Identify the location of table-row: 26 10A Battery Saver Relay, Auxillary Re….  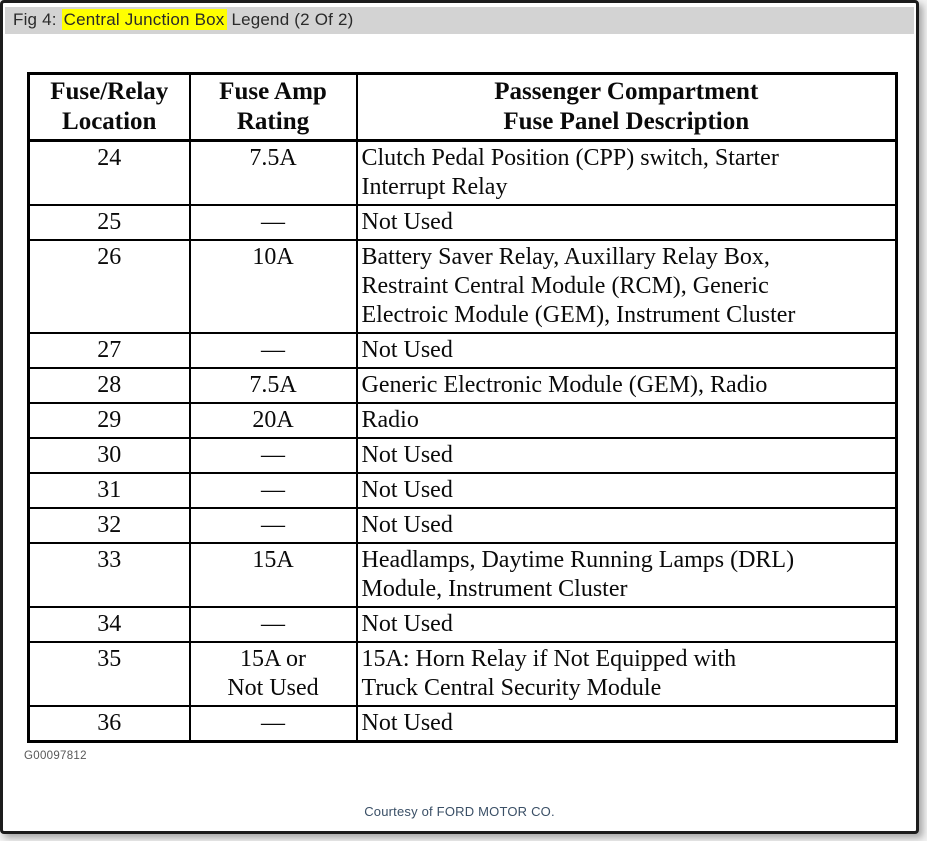
(462, 286).